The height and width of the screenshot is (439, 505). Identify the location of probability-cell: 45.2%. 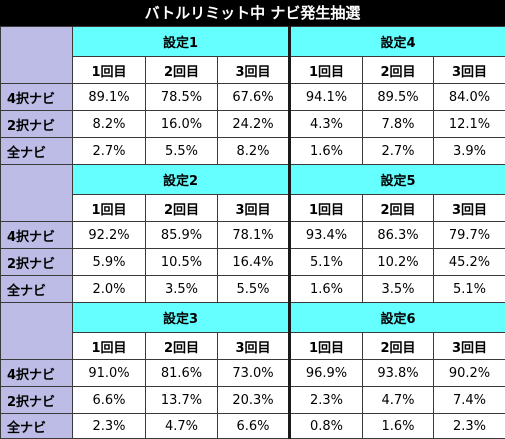
(469, 262).